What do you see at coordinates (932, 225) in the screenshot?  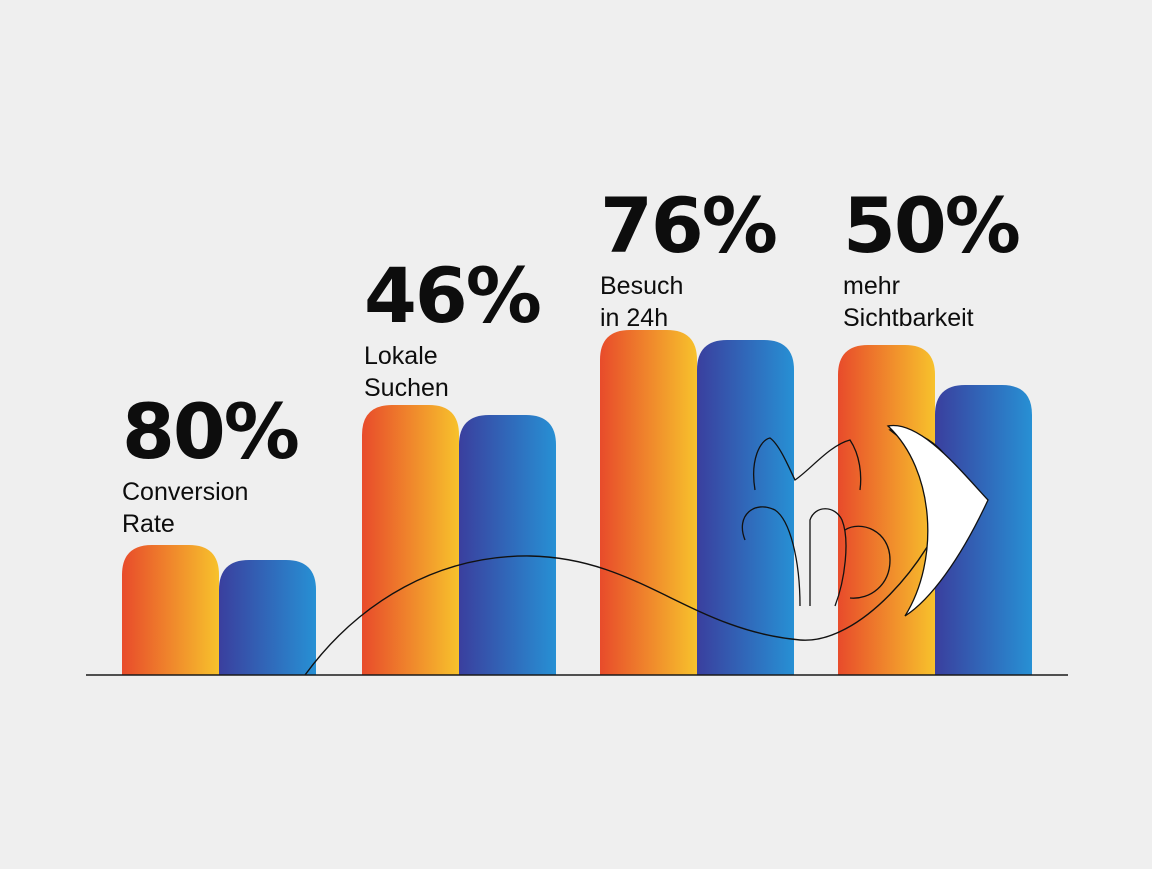 I see `stat-value: 50%` at bounding box center [932, 225].